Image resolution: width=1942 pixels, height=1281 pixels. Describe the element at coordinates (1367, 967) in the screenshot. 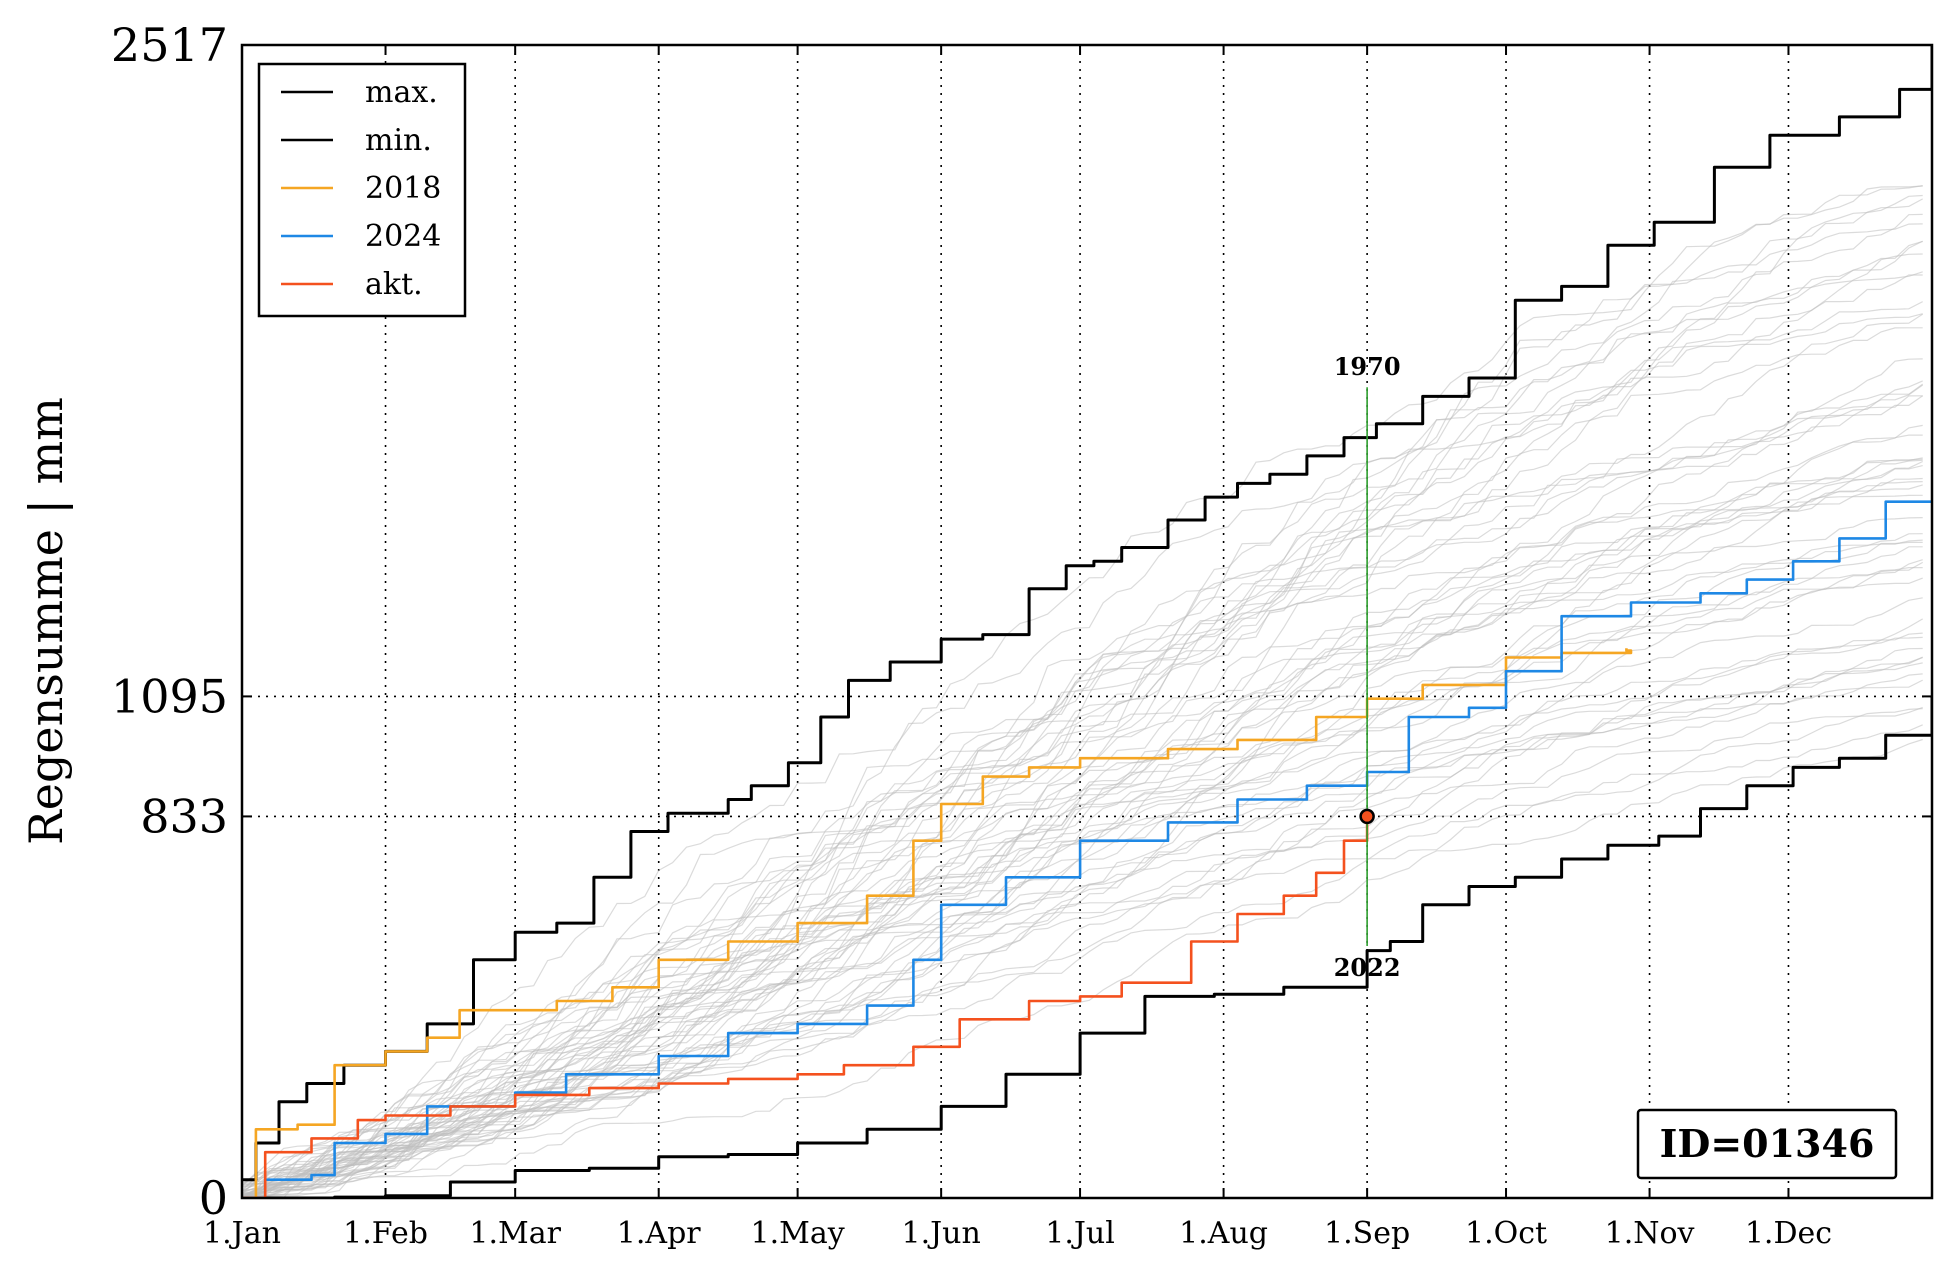

I see `range-bottom-label: 2022` at that location.